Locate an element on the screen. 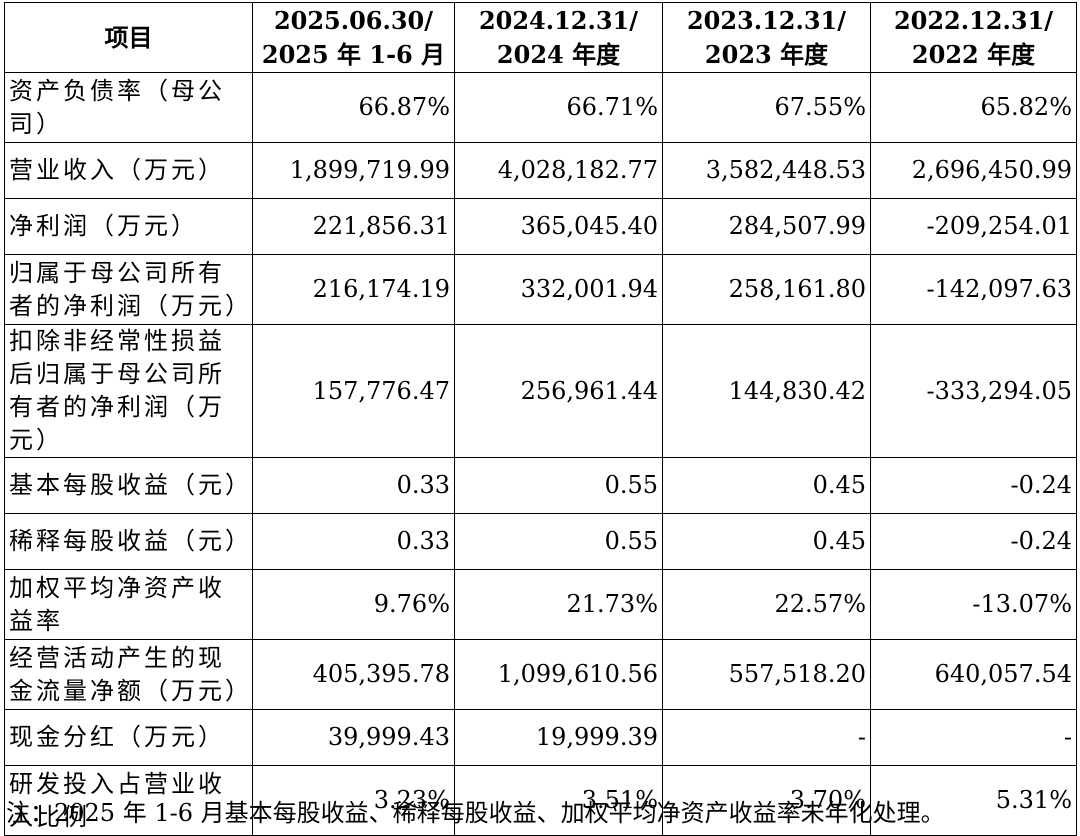 The width and height of the screenshot is (1080, 836). table-cell: 332,001.94 is located at coordinates (558, 289).